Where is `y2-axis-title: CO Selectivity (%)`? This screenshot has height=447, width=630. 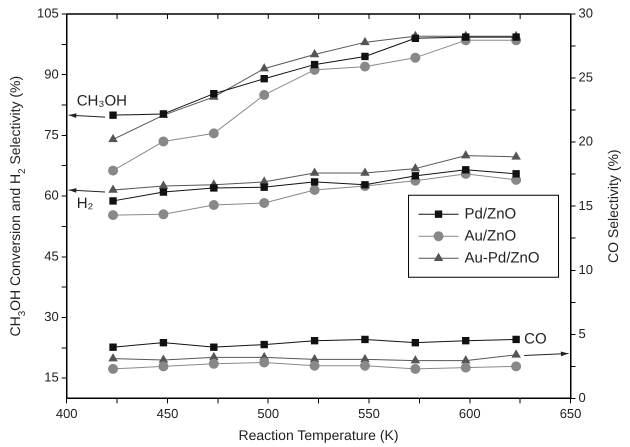
y2-axis-title: CO Selectivity (%) is located at coordinates (613, 206).